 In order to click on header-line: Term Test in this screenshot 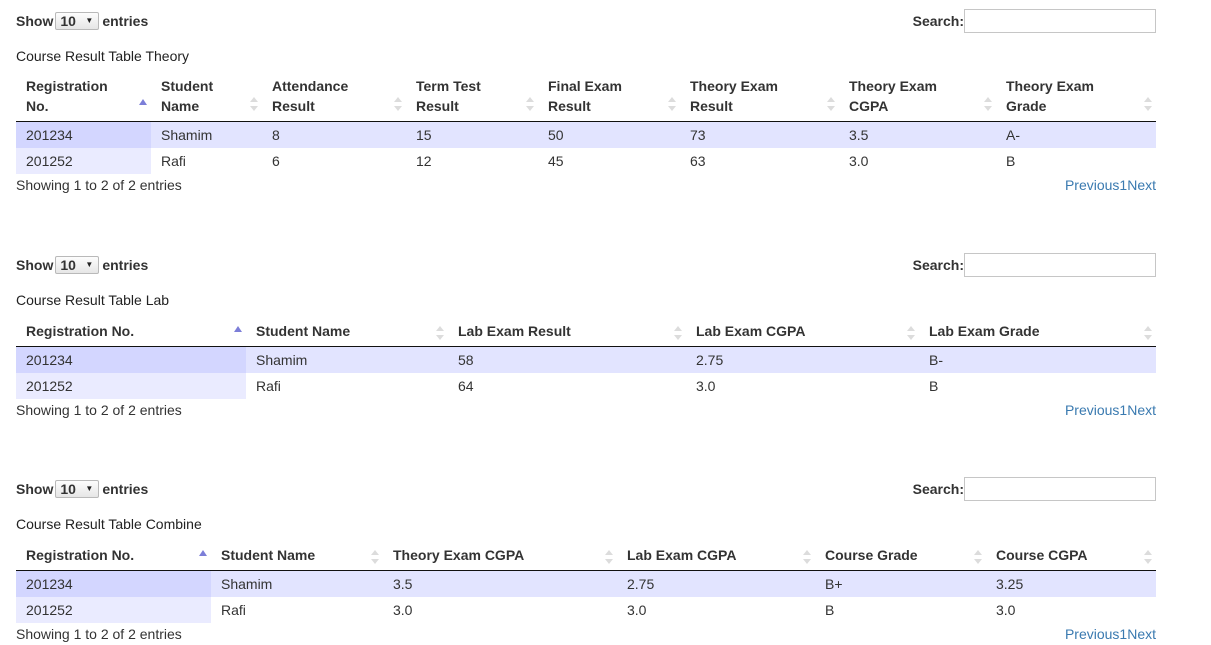, I will do `click(448, 86)`.